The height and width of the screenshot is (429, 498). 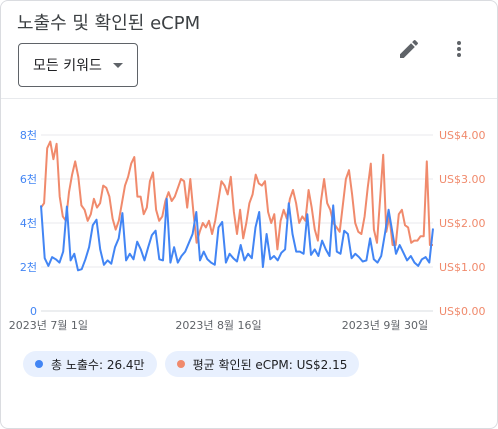 I want to click on edit-button, so click(x=409, y=49).